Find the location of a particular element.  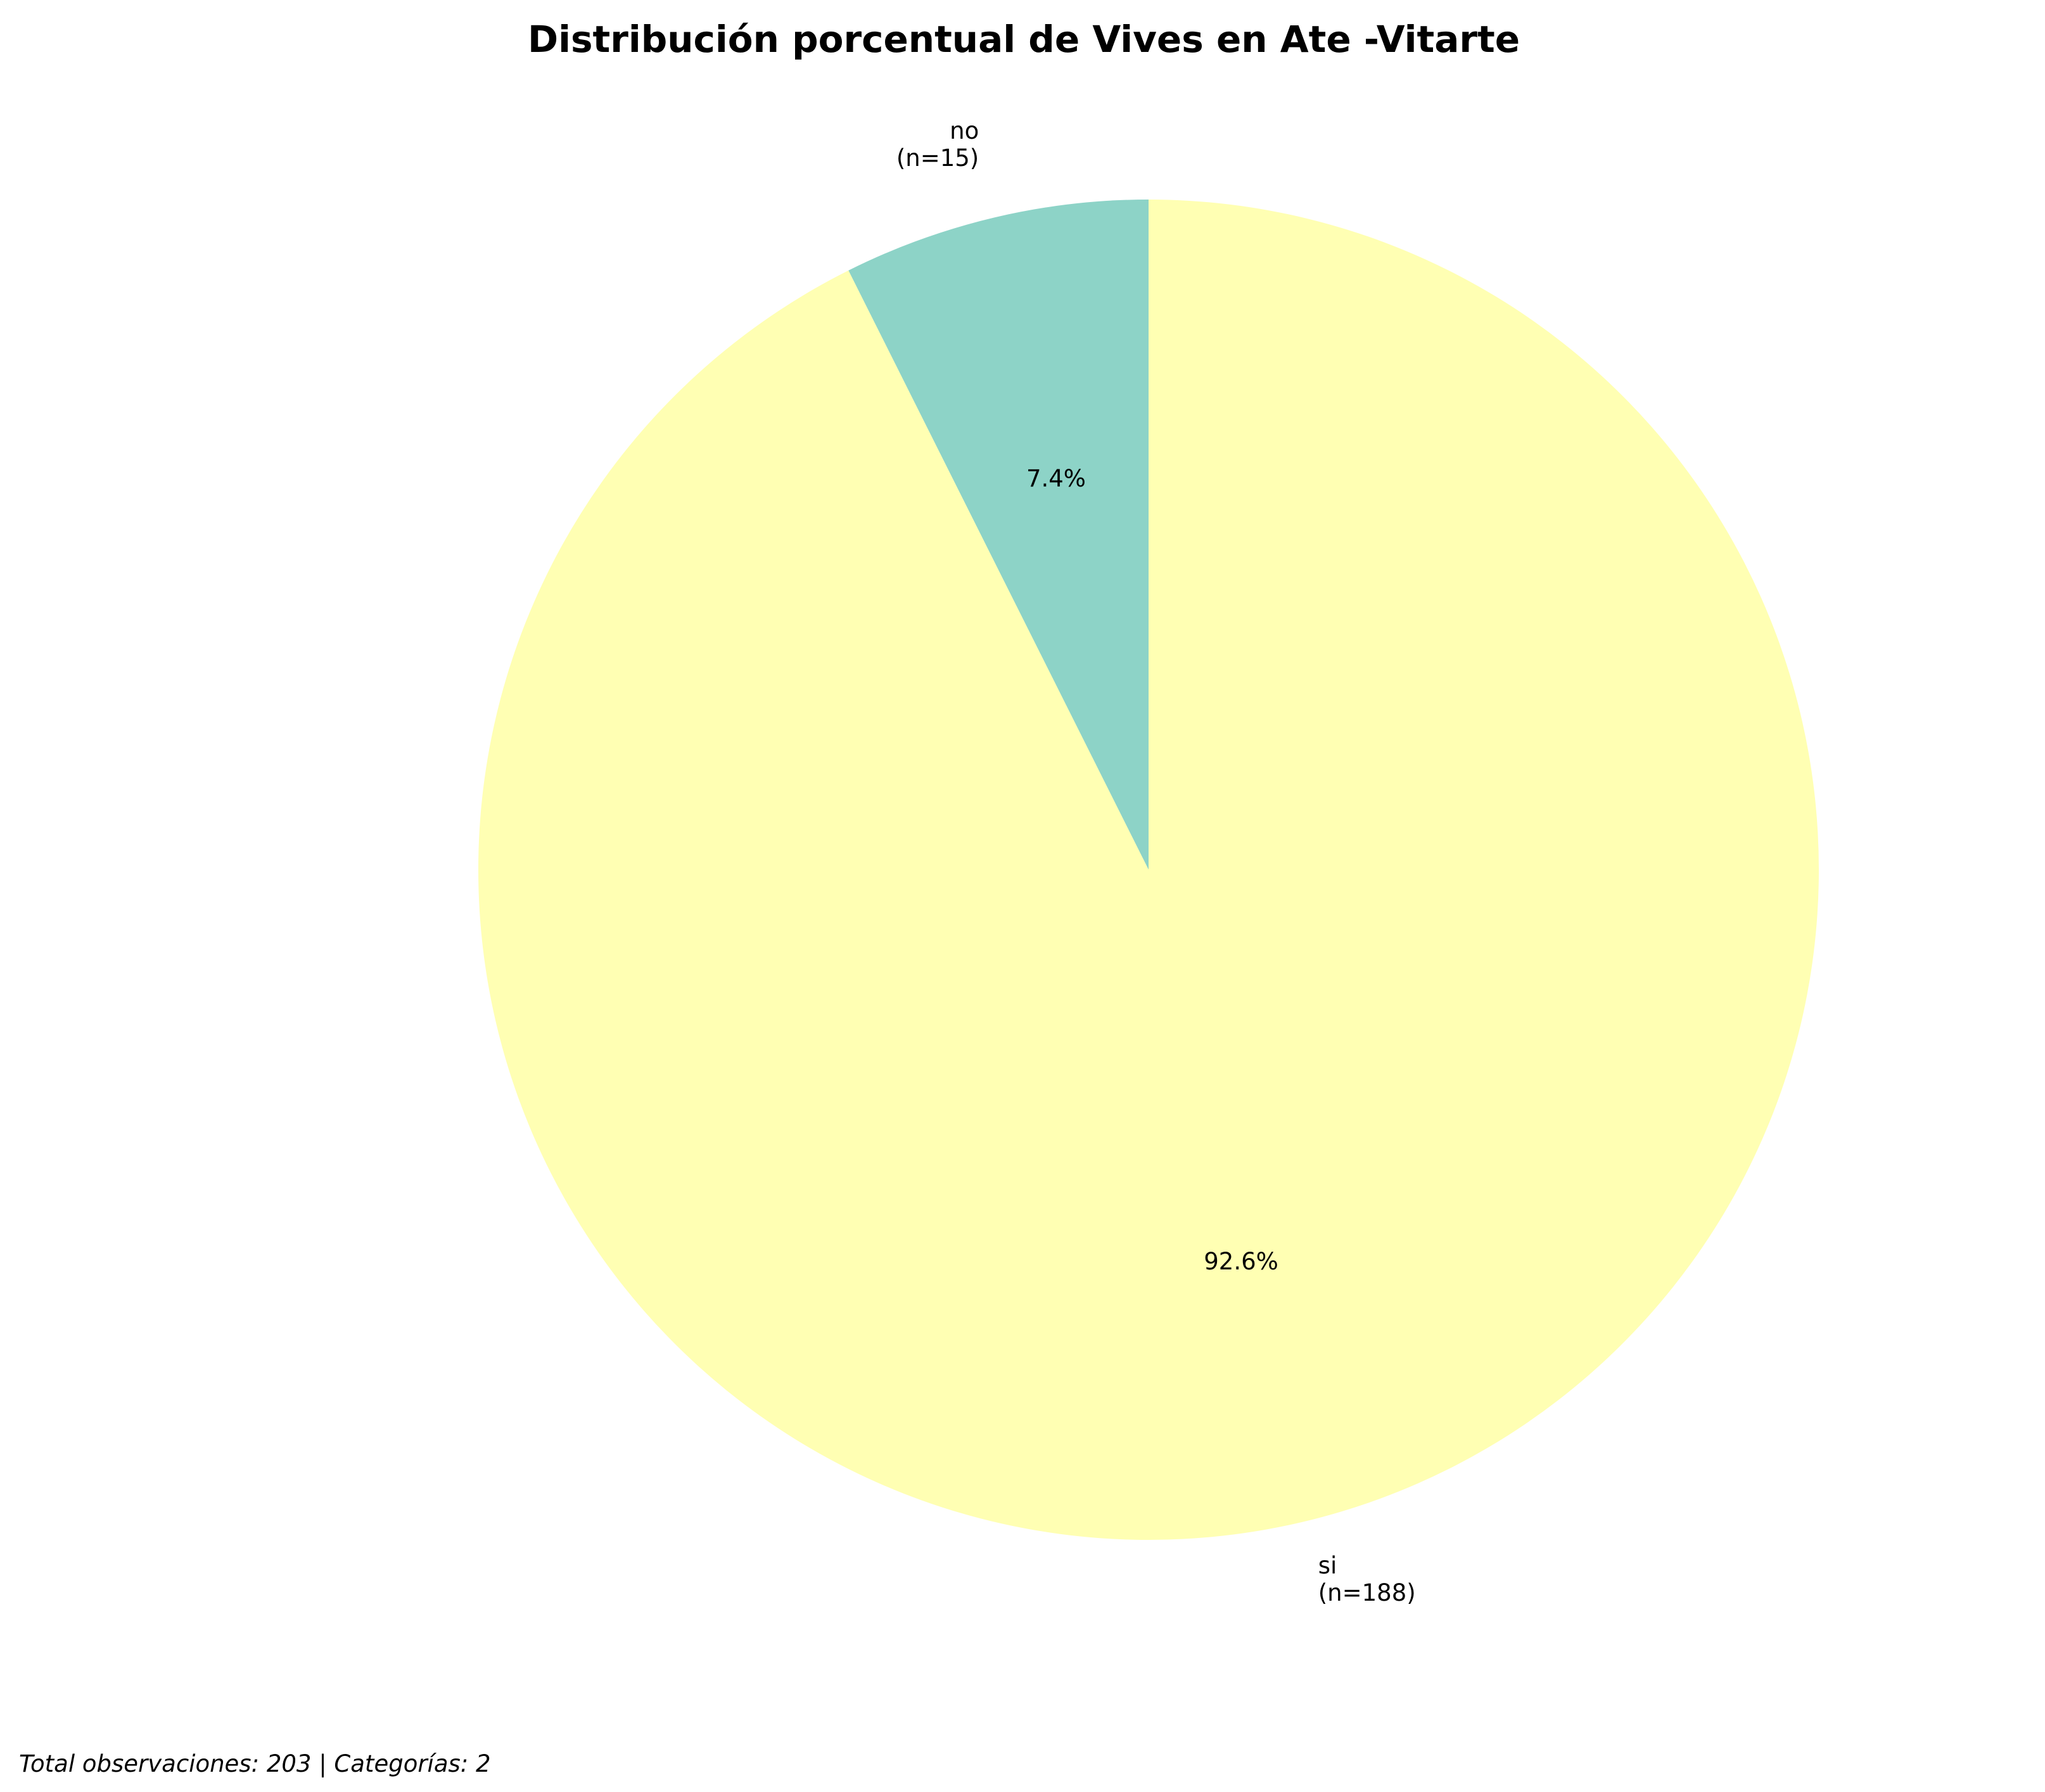

pie-slice-no is located at coordinates (998, 535).